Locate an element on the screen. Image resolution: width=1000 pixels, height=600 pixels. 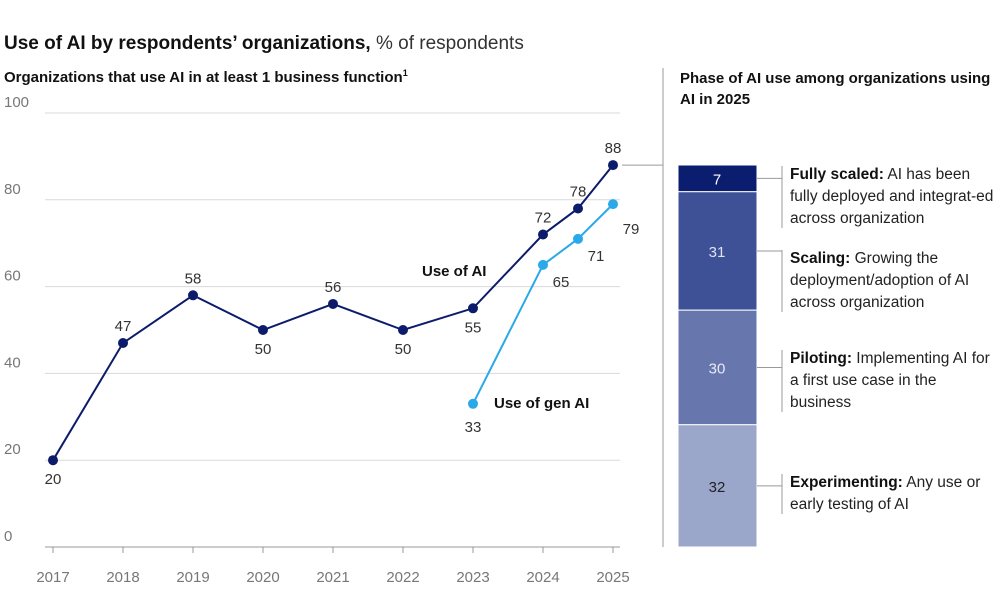
x-tick-label: 2021 is located at coordinates (332, 577).